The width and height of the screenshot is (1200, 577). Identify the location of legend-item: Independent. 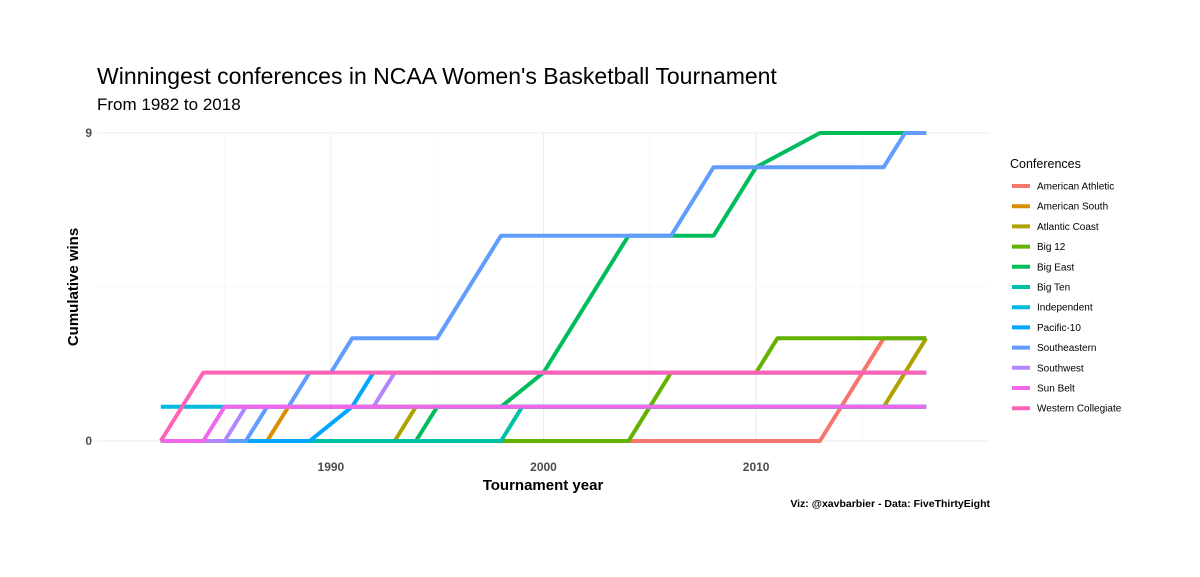
(1052, 308).